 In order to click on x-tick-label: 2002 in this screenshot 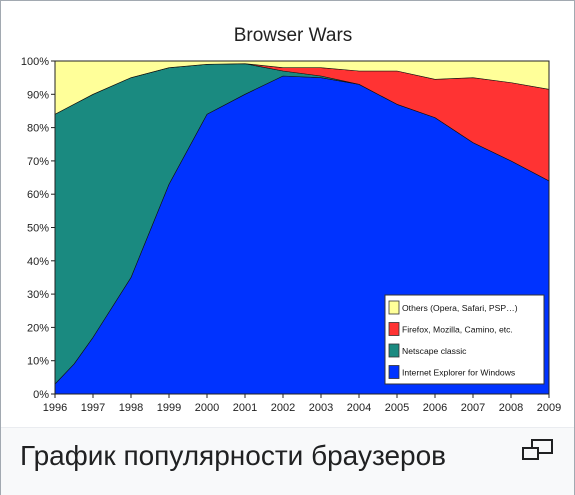, I will do `click(283, 408)`.